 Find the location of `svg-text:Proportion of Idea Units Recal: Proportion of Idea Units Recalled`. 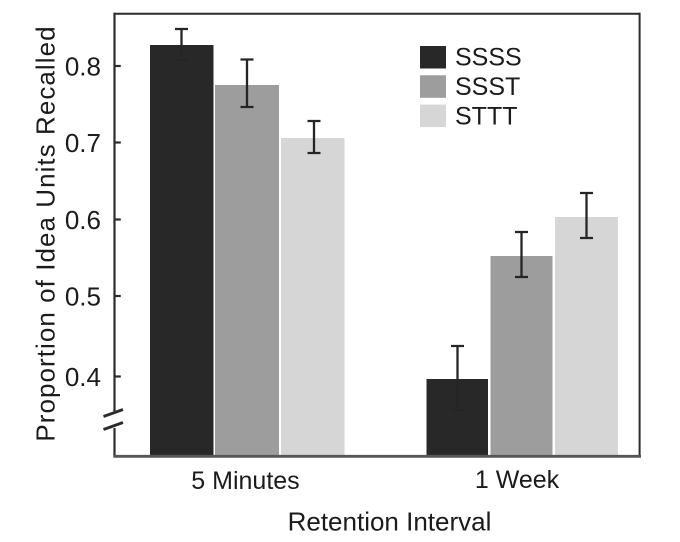

svg-text:Proportion of Idea Units Recal: Proportion of Idea Units Recalled is located at coordinates (46, 233).